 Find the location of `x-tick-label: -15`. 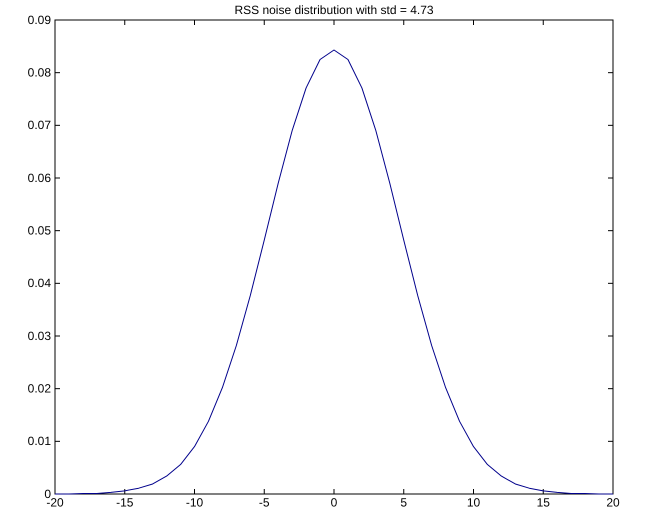

x-tick-label: -15 is located at coordinates (125, 503).